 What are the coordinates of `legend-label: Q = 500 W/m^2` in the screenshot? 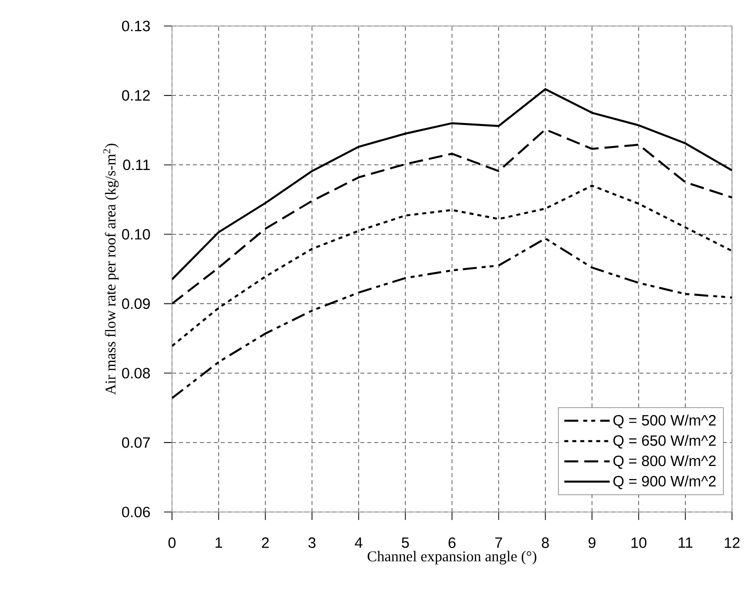 It's located at (664, 421).